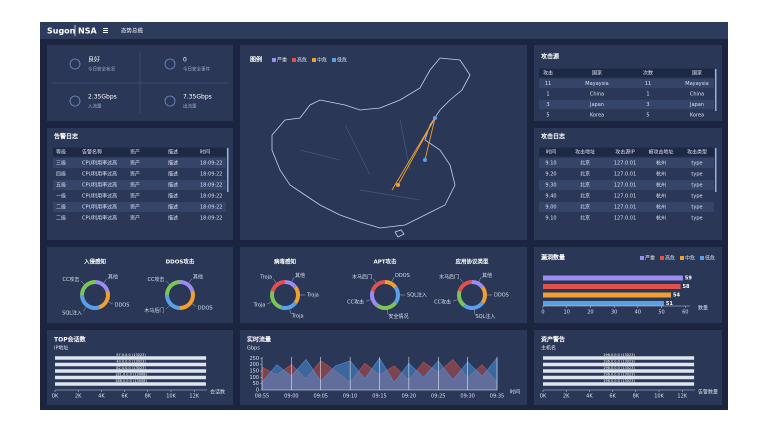 This screenshot has height=432, width=768. Describe the element at coordinates (567, 313) in the screenshot. I see `x-tick-label: 10` at that location.